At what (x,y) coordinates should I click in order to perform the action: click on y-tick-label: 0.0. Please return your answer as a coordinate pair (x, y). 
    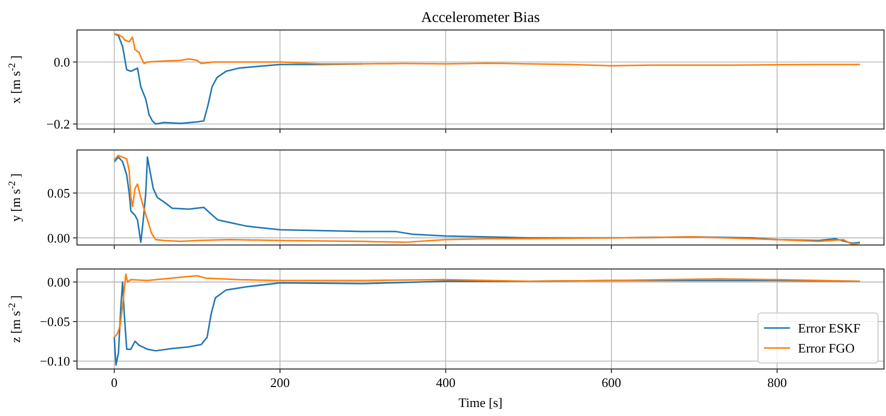
    Looking at the image, I should click on (62, 62).